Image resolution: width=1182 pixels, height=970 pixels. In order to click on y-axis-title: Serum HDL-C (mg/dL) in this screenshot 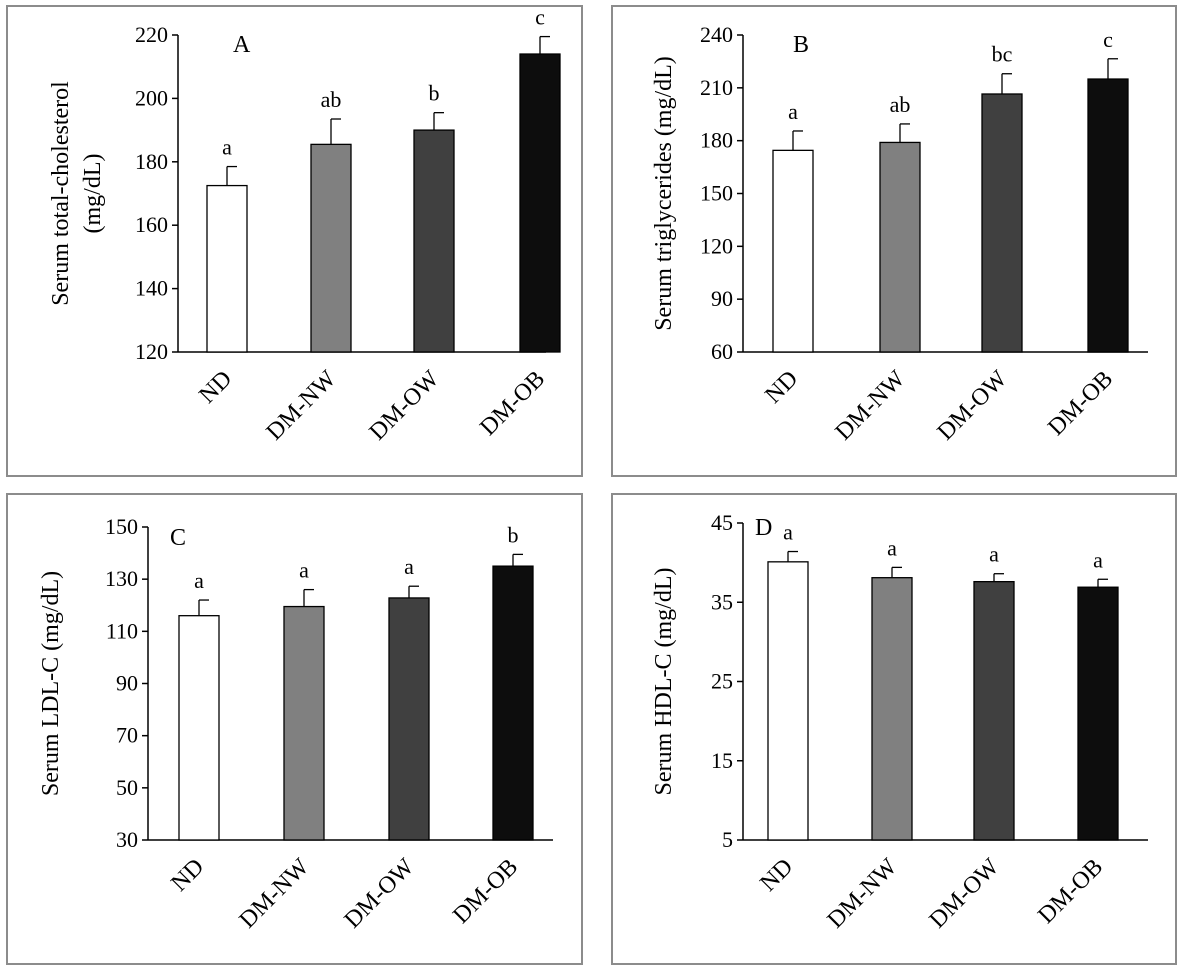, I will do `click(664, 682)`.